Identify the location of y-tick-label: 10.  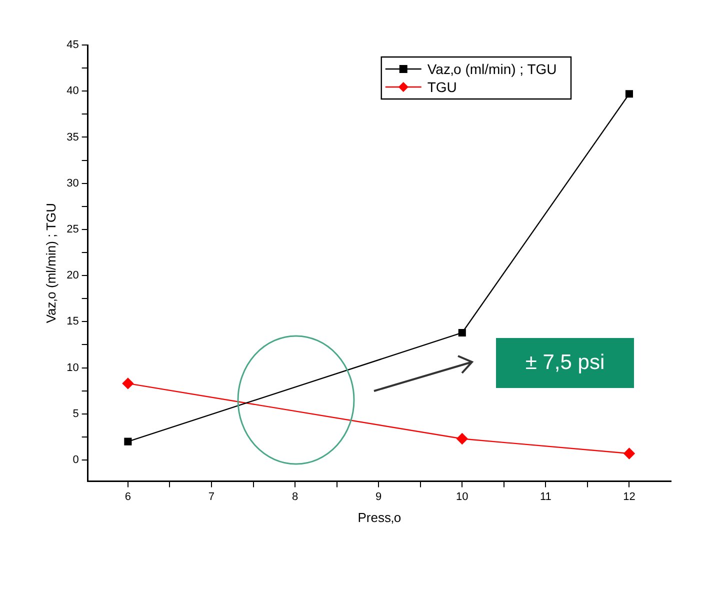
(72, 368).